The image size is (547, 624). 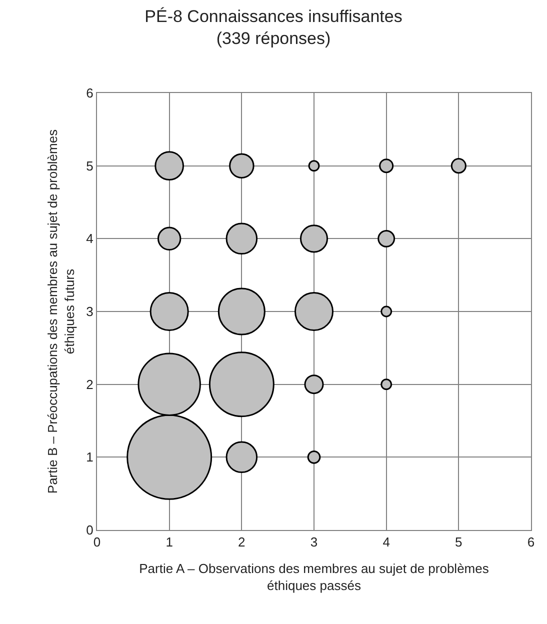 I want to click on x-tick-label: 4, so click(x=386, y=542).